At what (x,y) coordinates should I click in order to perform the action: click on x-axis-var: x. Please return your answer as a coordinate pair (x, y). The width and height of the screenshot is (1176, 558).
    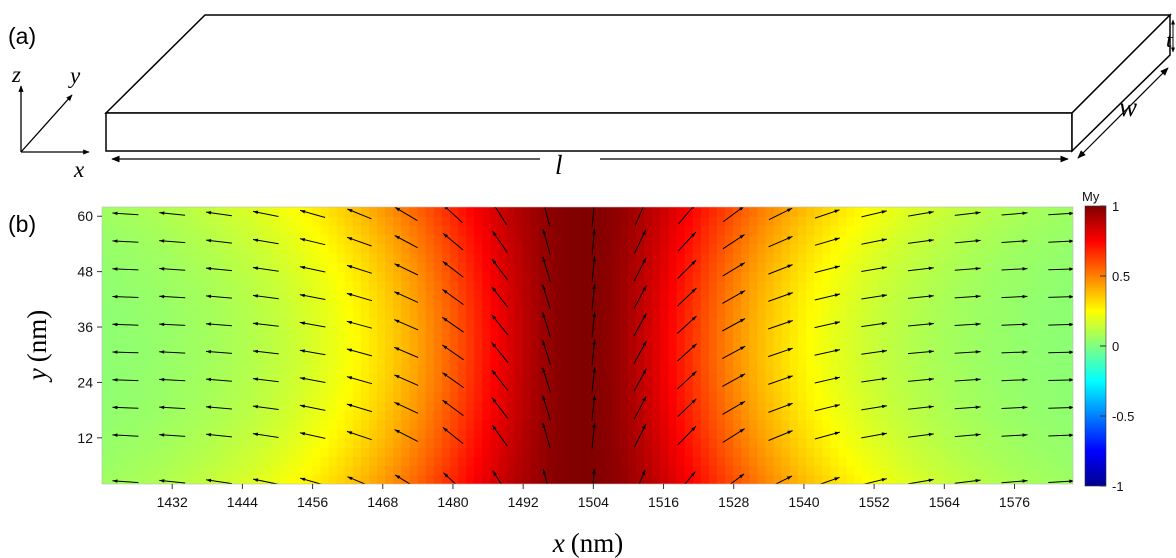
    Looking at the image, I should click on (558, 543).